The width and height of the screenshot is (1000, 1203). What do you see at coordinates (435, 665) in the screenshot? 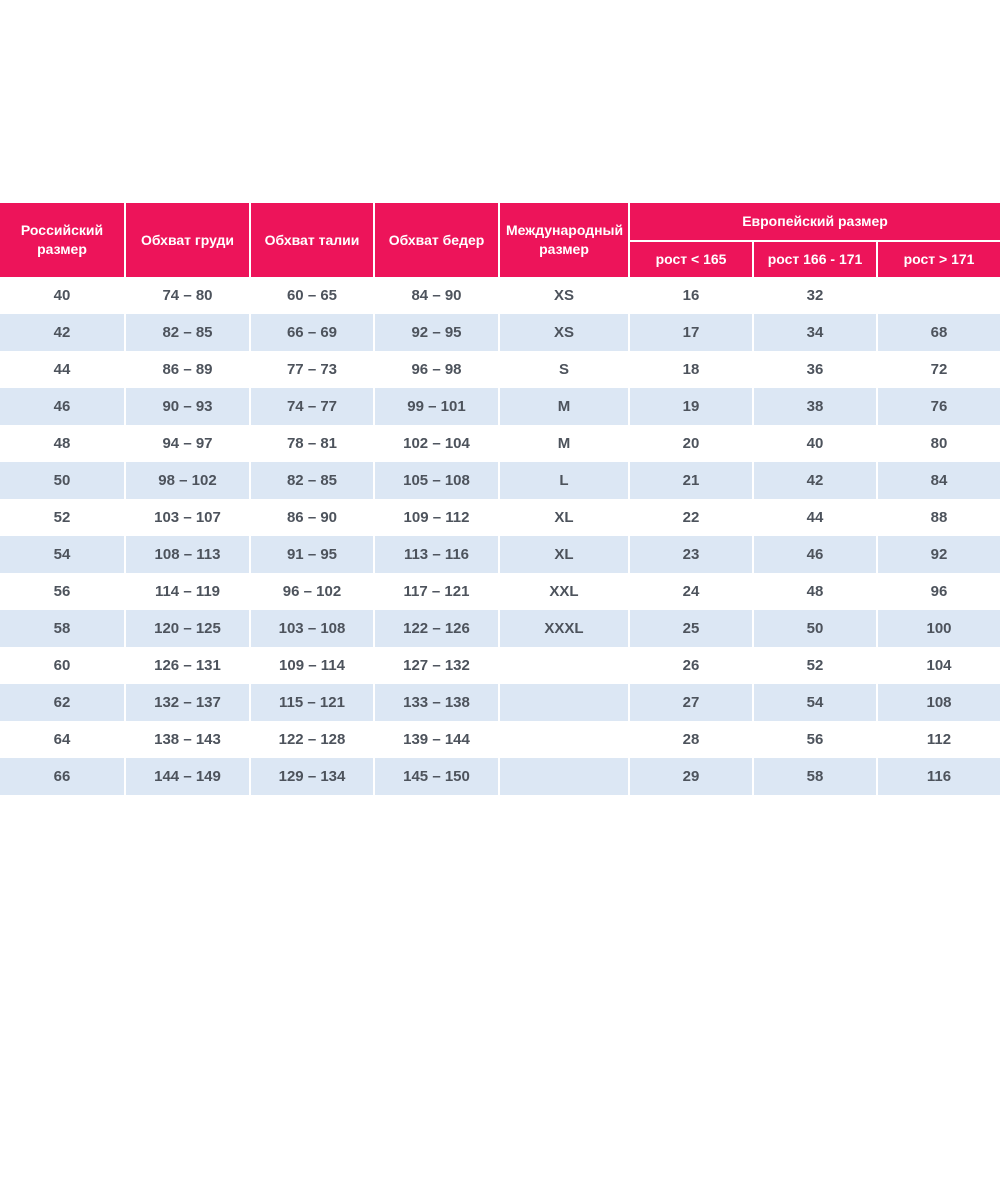
I see `size-cell: 127 – 132` at bounding box center [435, 665].